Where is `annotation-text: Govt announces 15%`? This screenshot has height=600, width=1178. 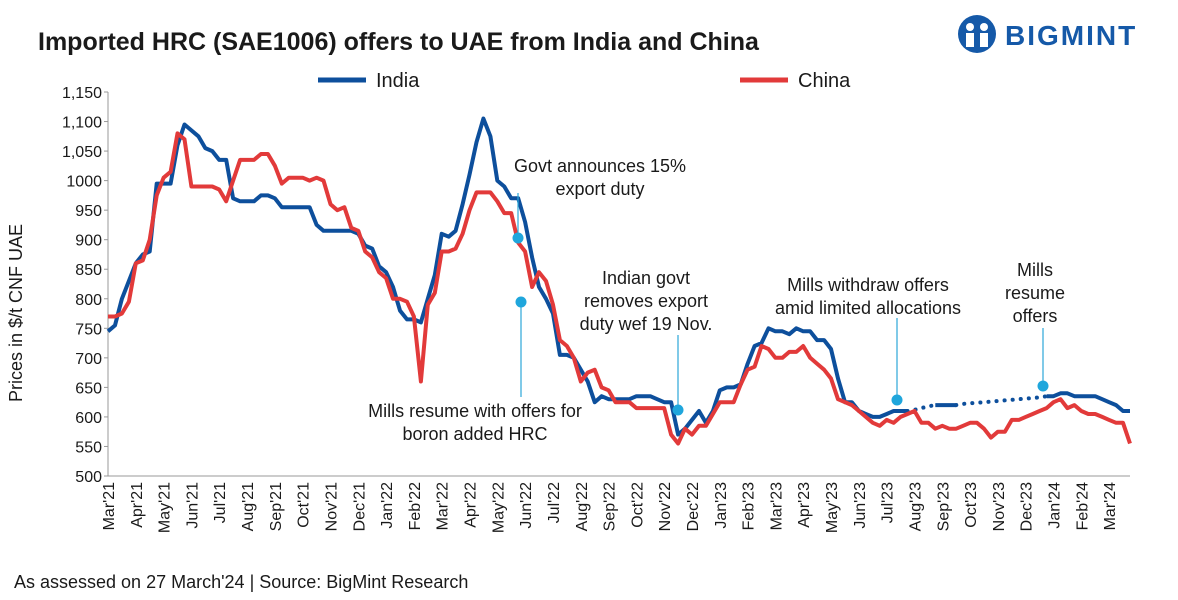
annotation-text: Govt announces 15% is located at coordinates (600, 166).